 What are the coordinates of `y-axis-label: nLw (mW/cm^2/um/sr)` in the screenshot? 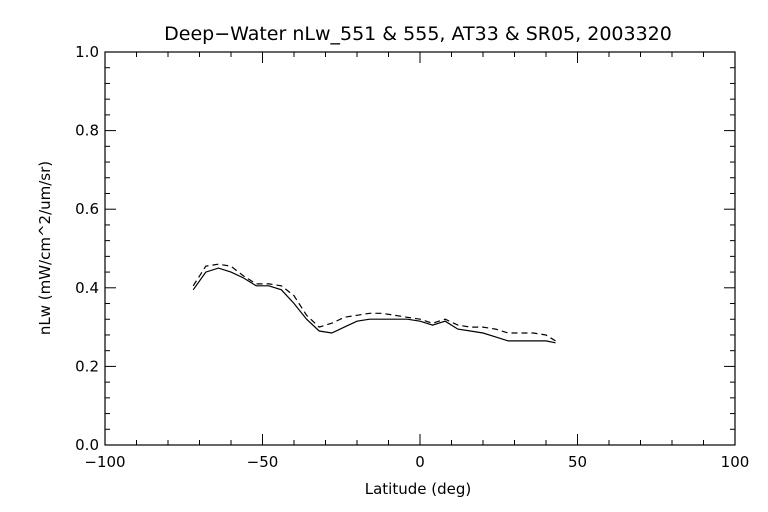 It's located at (45, 248).